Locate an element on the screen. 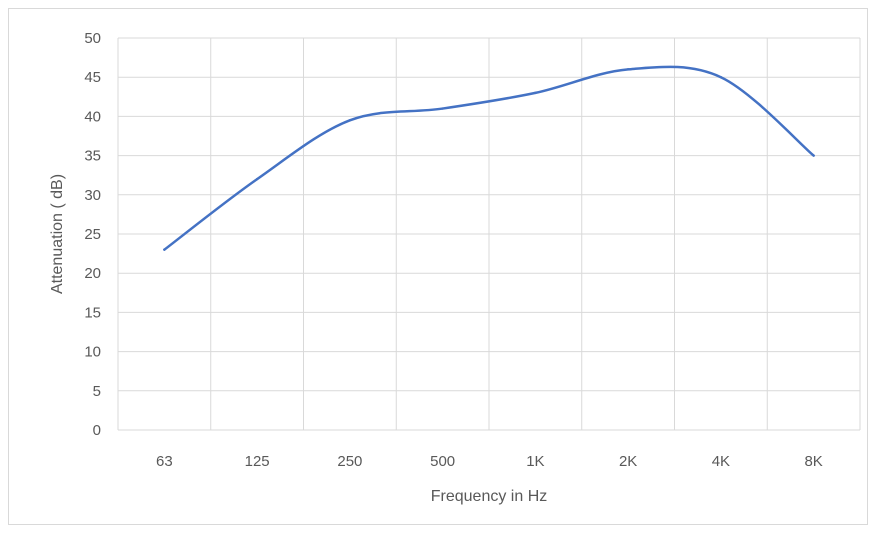 Image resolution: width=876 pixels, height=533 pixels. y-tick-label: 5 is located at coordinates (97, 391).